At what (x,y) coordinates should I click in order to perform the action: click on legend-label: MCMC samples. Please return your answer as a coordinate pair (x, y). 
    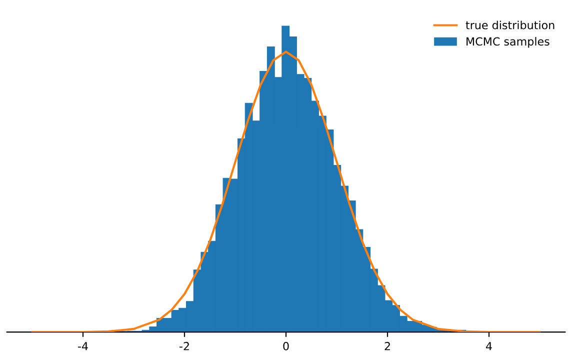
    Looking at the image, I should click on (508, 42).